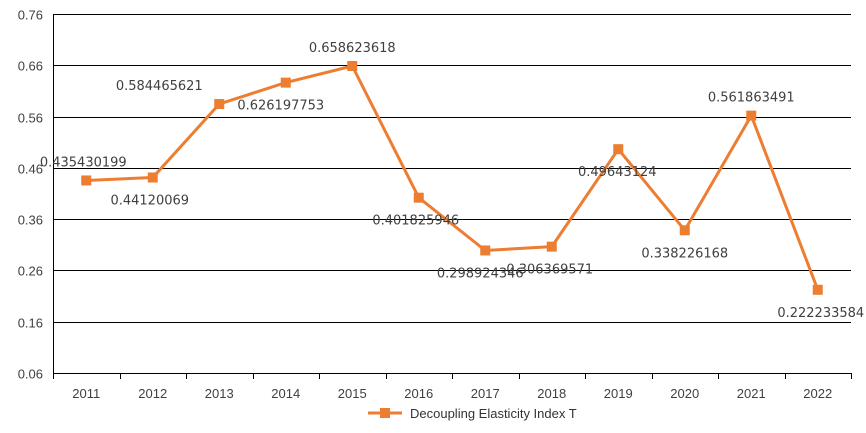 Image resolution: width=866 pixels, height=433 pixels. I want to click on data-label: 0.298924346, so click(480, 273).